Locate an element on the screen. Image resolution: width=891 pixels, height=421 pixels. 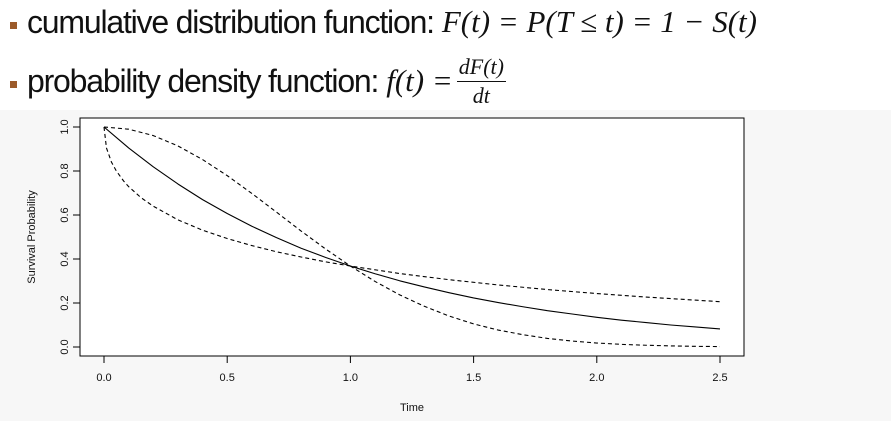
pdf-fraction: dF(t) dt is located at coordinates (481, 81).